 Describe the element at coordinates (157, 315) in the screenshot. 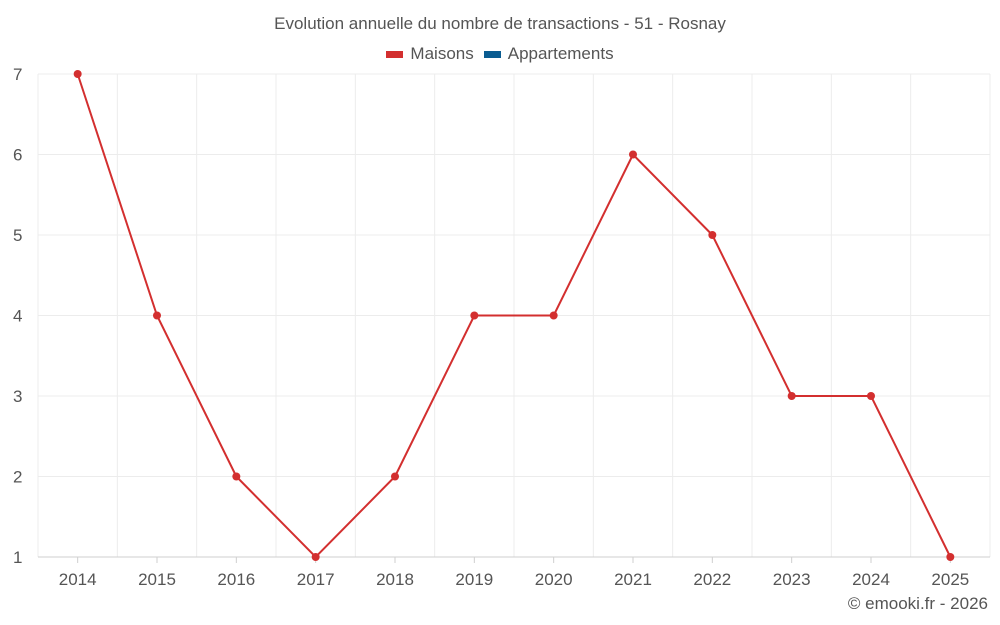

I see `data-point-maisons-2015` at that location.